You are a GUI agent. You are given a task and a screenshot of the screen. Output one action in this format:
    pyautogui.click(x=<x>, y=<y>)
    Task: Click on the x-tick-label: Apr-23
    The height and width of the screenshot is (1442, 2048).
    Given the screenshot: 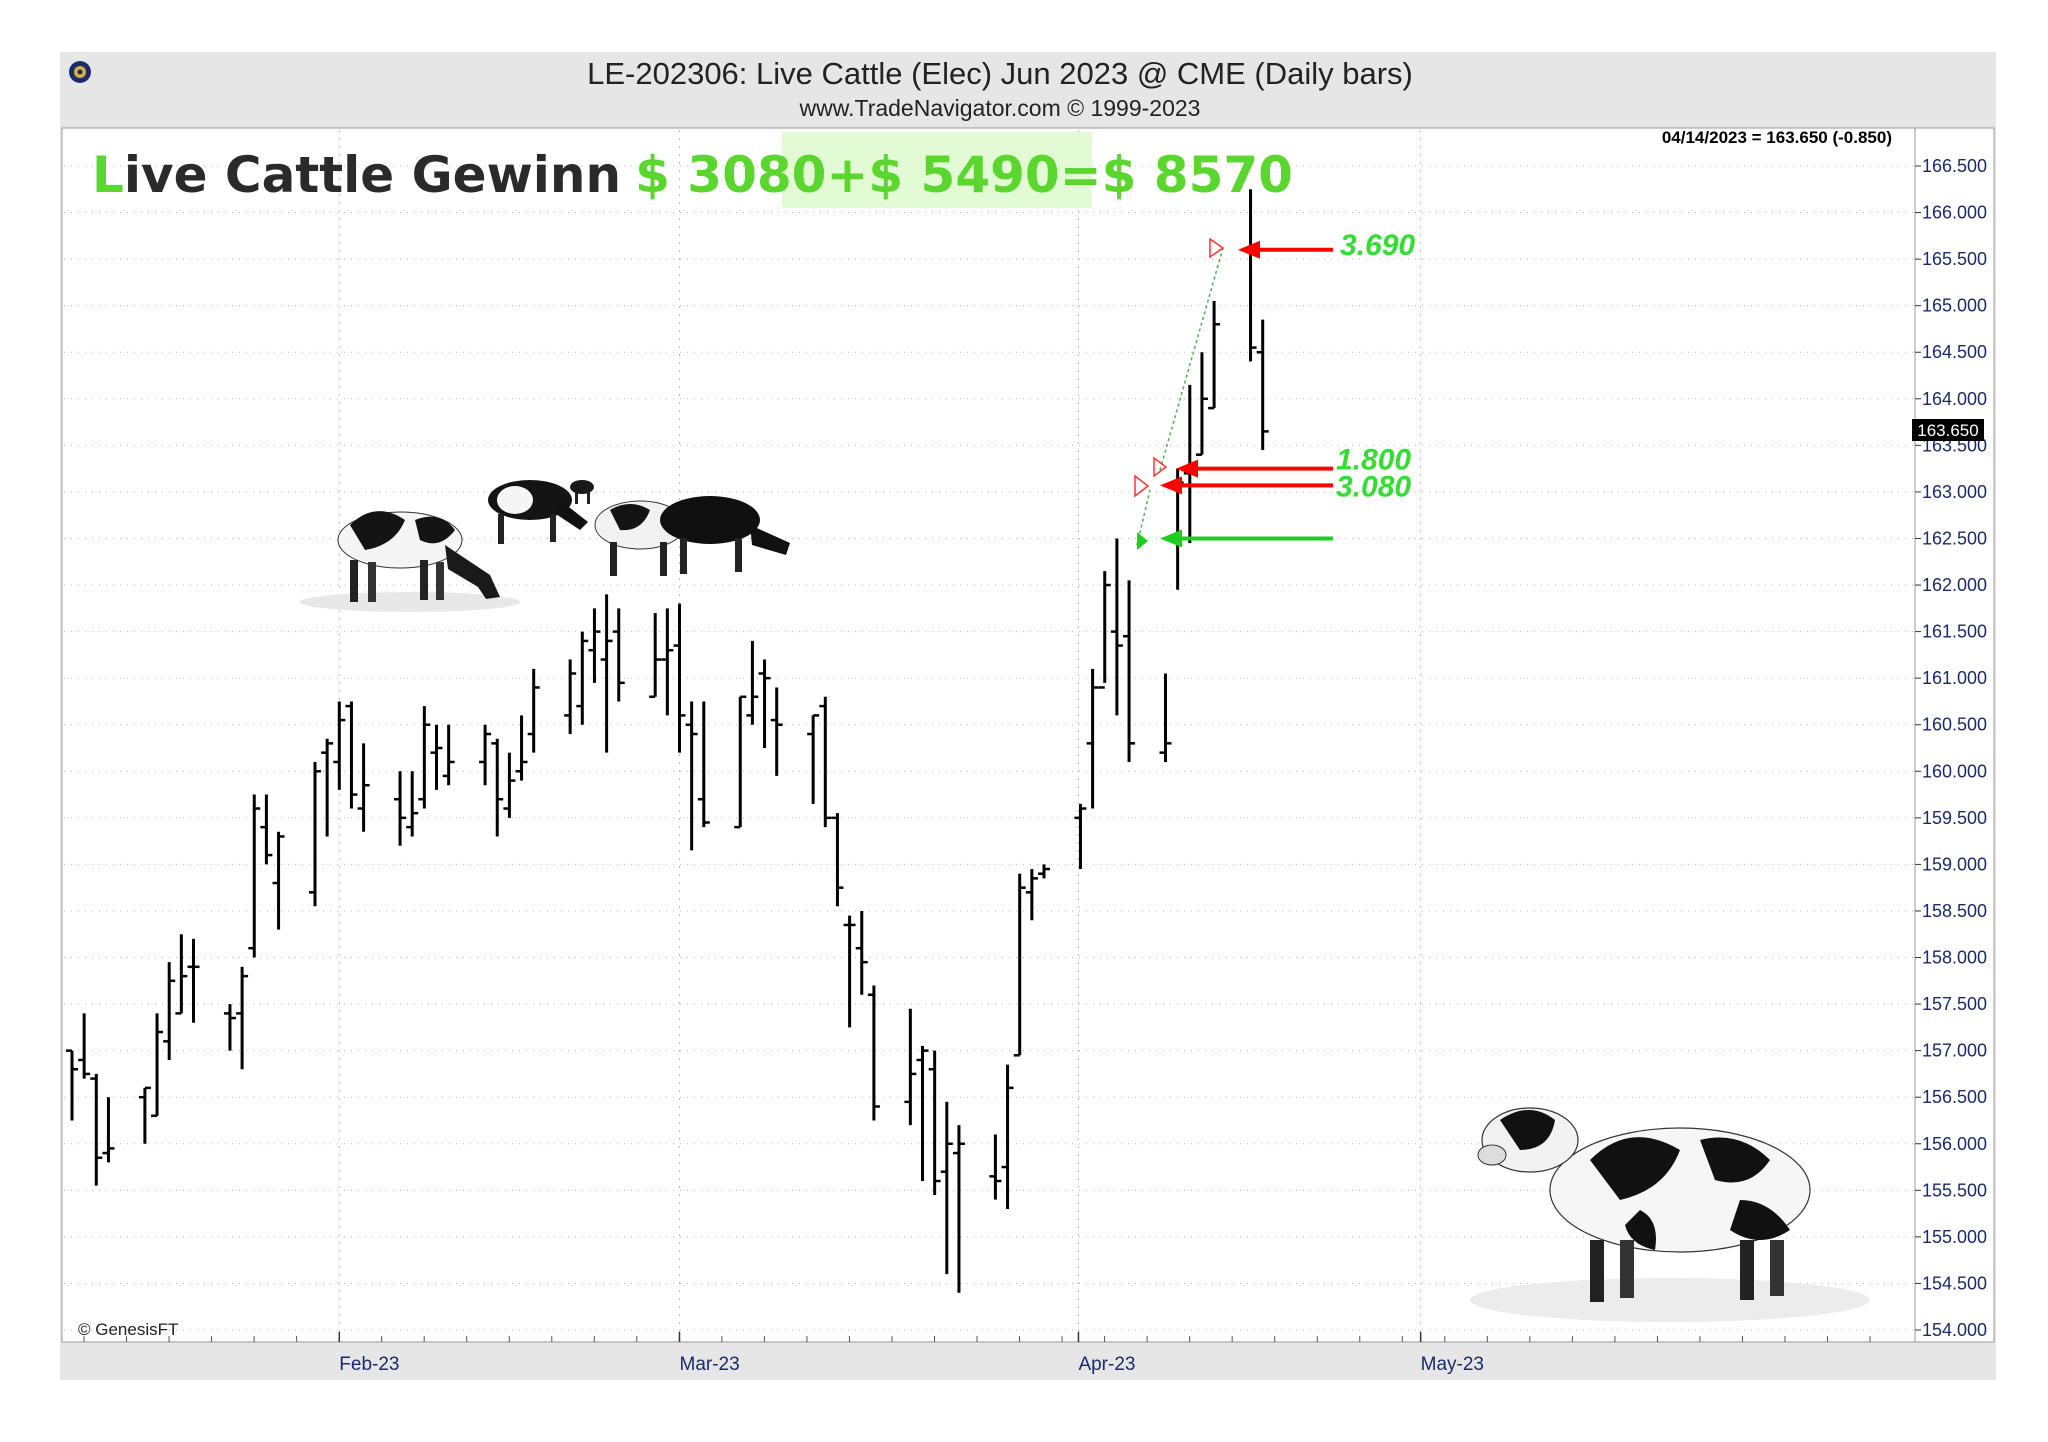 What is the action you would take?
    pyautogui.click(x=1106, y=1364)
    